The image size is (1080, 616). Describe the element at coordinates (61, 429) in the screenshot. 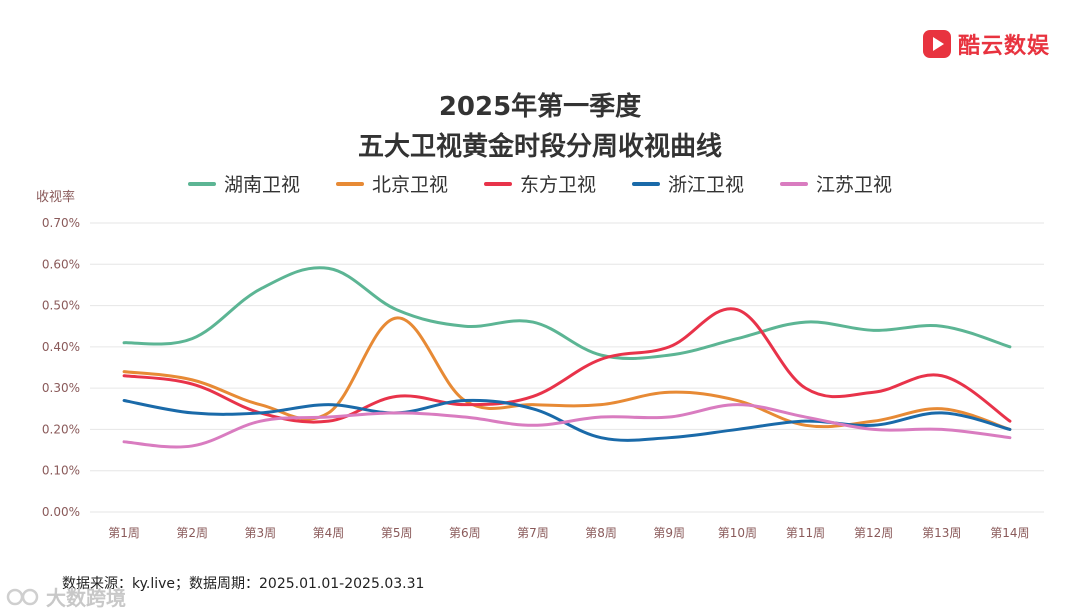

I see `y-tick-label: 0.20%` at that location.